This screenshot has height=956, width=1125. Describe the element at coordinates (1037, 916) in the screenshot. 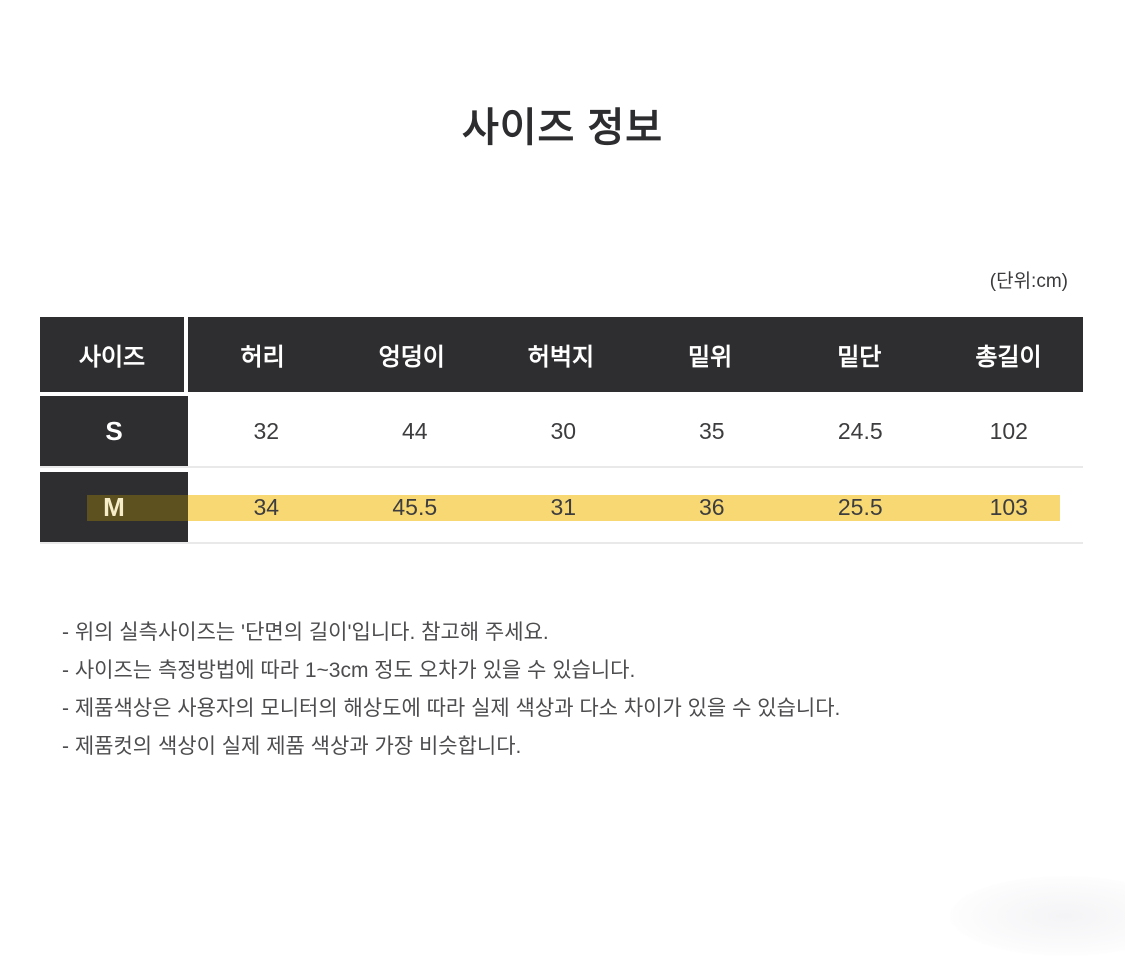

I see `bottom-right-shadow` at that location.